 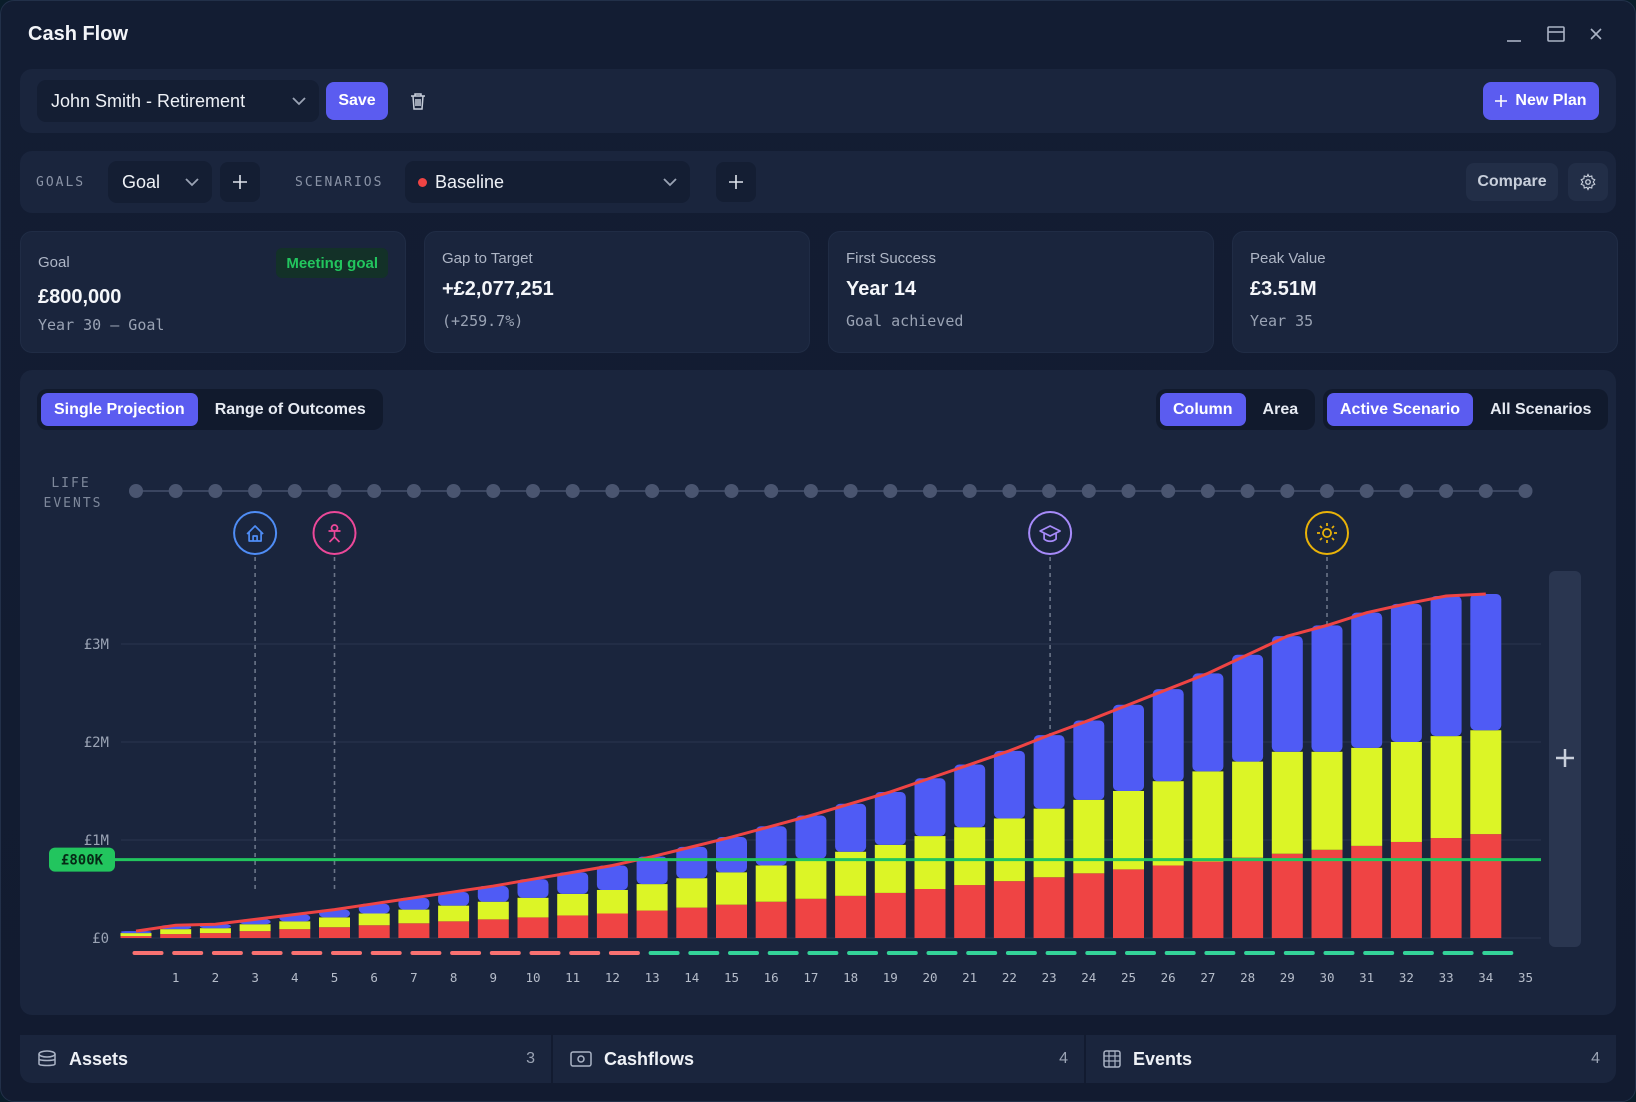 I want to click on single-projection-tab: Single Projection, so click(x=119, y=409).